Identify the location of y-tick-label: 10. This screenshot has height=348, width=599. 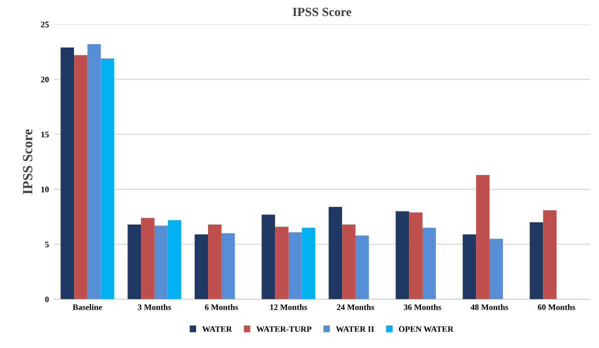
(45, 189).